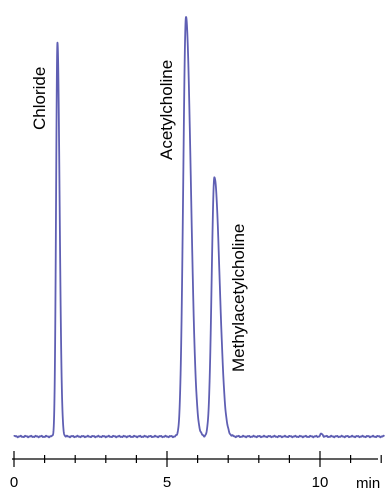  I want to click on x-axis-ticks: 0 5 10, so click(196, 471).